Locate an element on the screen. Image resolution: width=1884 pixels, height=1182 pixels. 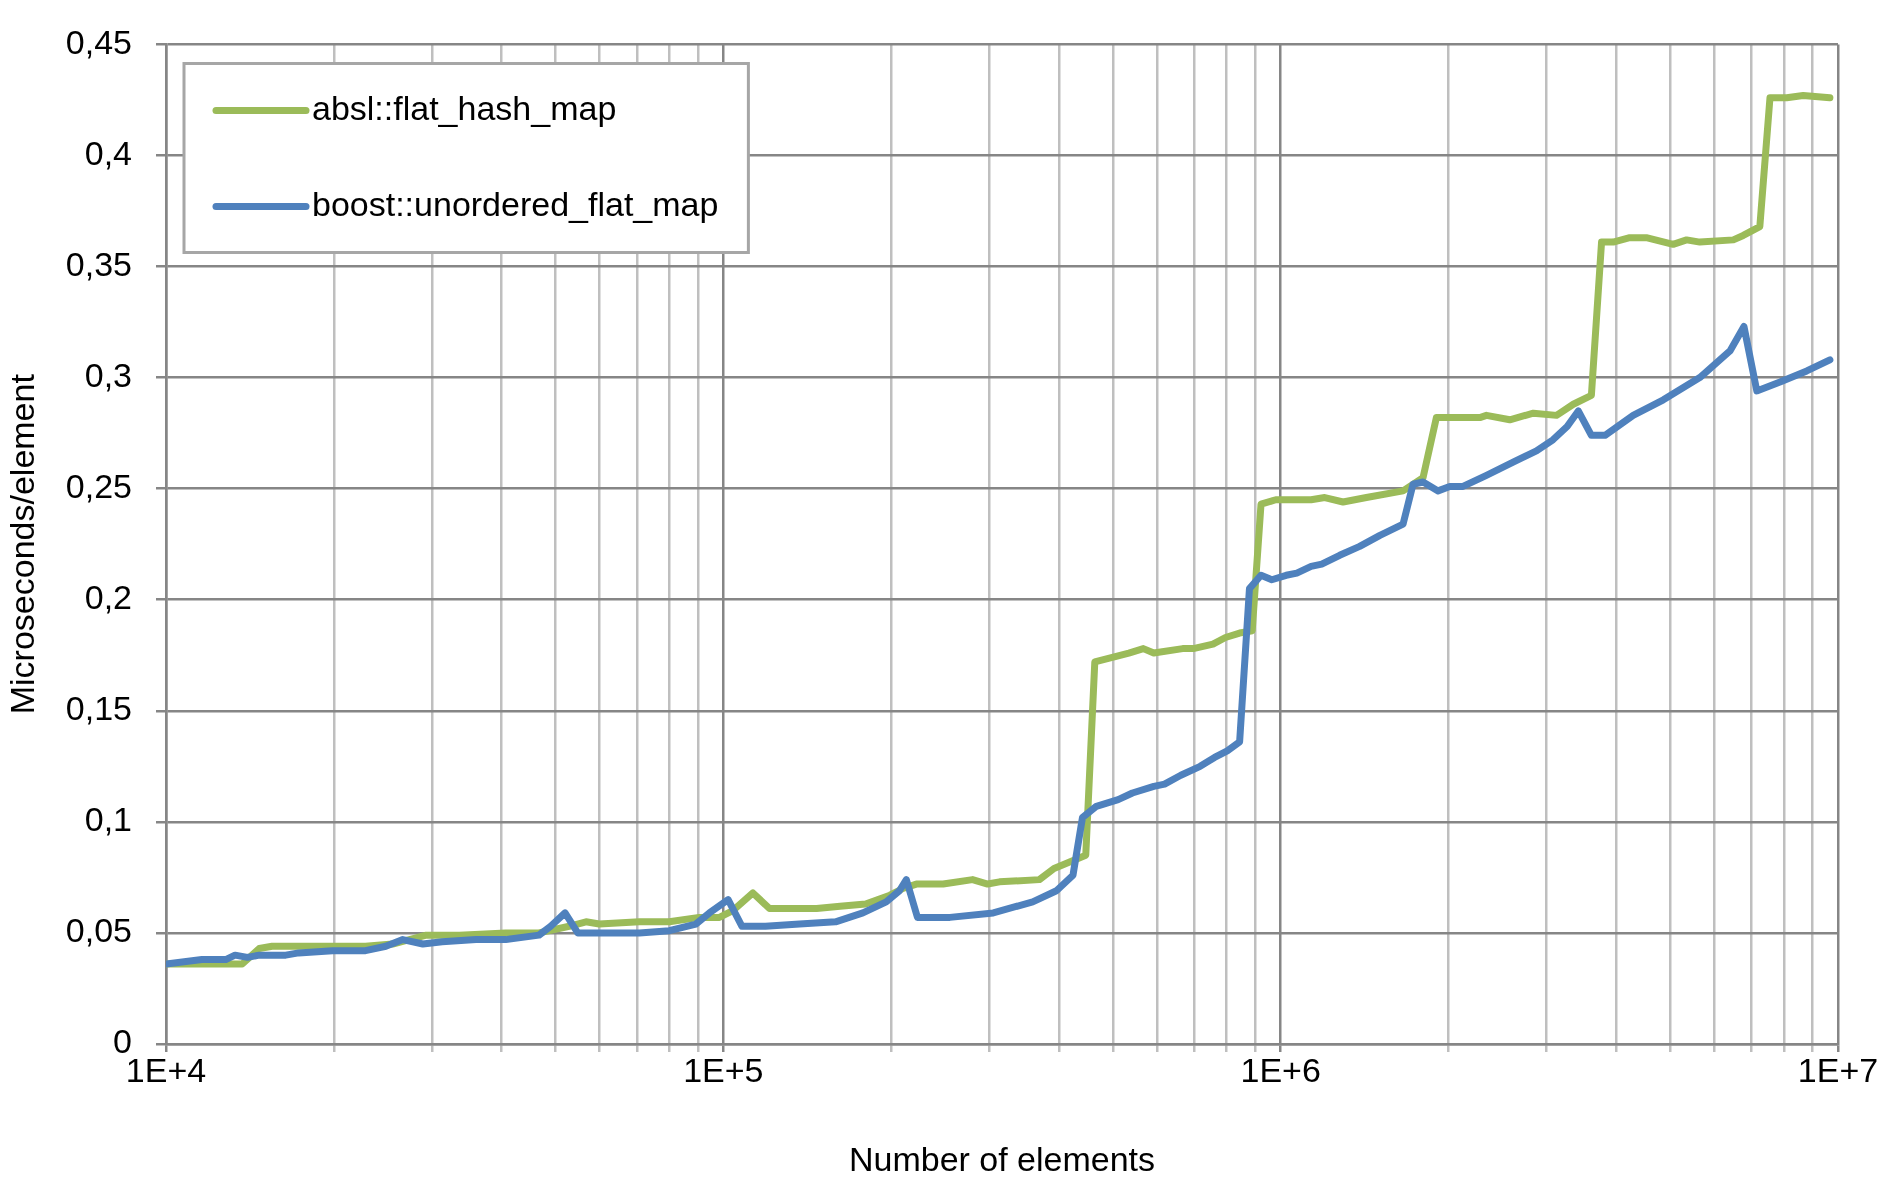
y-axis-title: Microseconds/element is located at coordinates (21, 544).